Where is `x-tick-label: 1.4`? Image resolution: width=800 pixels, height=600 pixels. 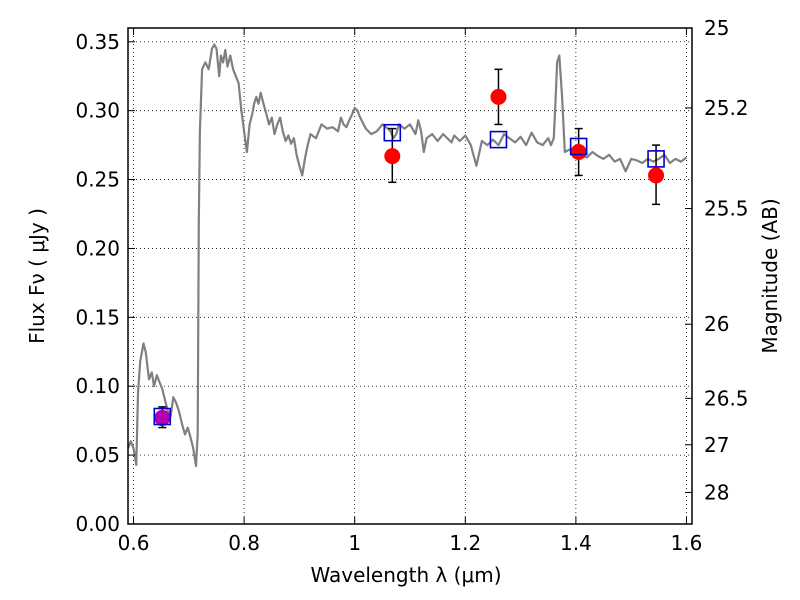
x-tick-label: 1.4 is located at coordinates (576, 543).